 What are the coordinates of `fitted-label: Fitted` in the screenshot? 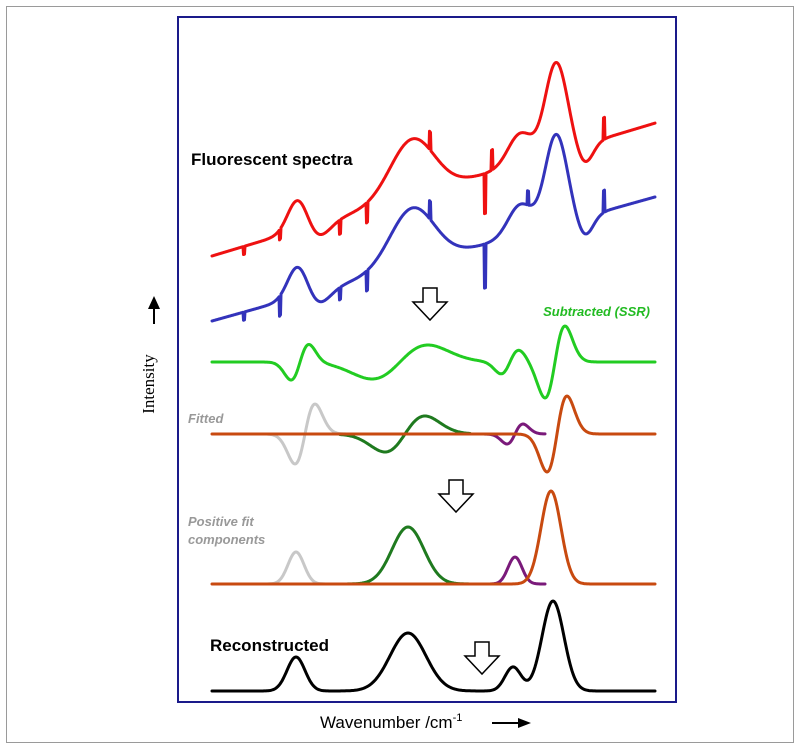 It's located at (206, 418).